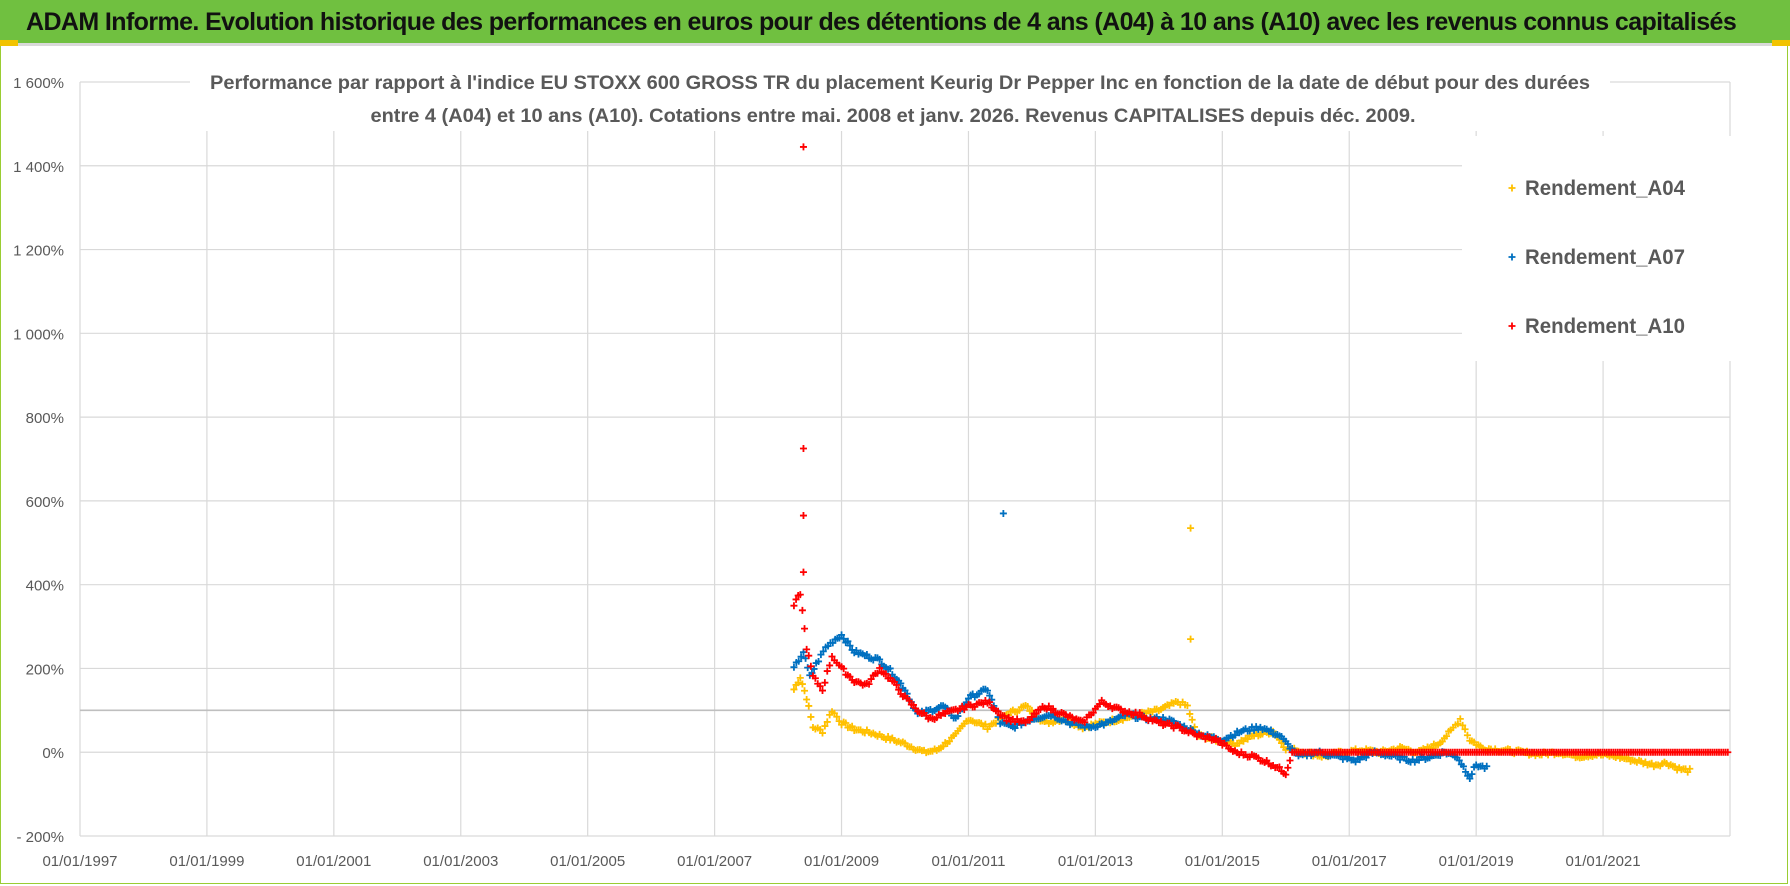  What do you see at coordinates (1095, 861) in the screenshot?
I see `x-tick-label: 01/01/2013` at bounding box center [1095, 861].